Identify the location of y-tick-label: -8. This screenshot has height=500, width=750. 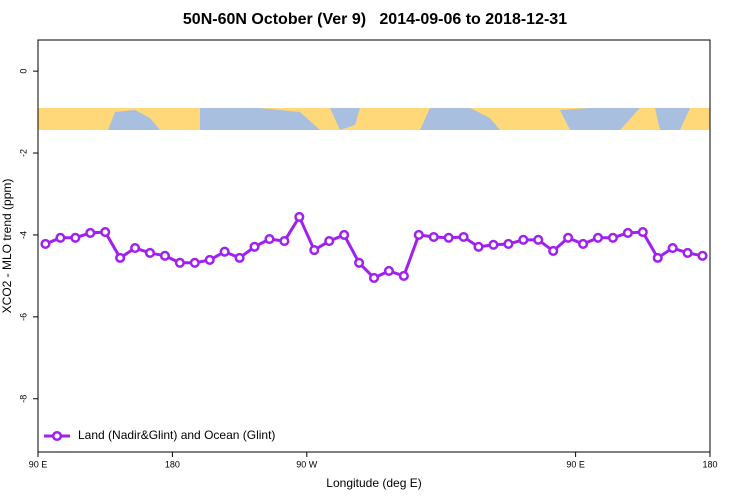
(23, 399).